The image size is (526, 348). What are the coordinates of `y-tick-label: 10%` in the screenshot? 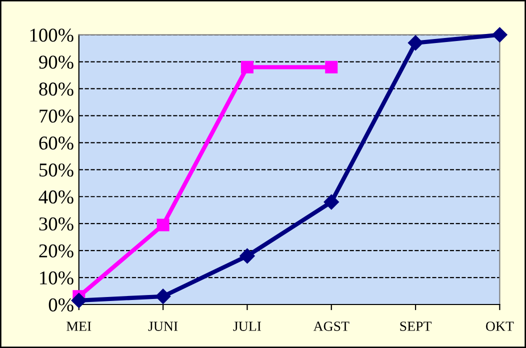 It's located at (57, 278).